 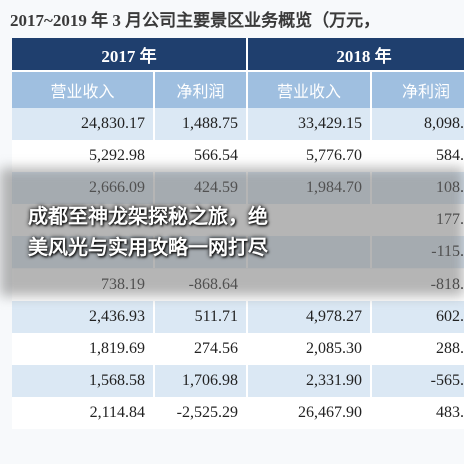 What do you see at coordinates (310, 348) in the screenshot?
I see `table-cell: 2,085.30` at bounding box center [310, 348].